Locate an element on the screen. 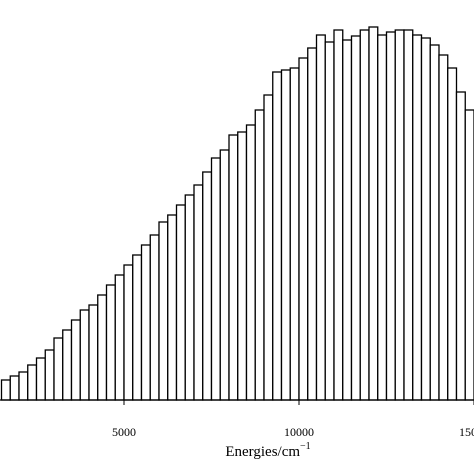 This screenshot has height=474, width=474. x-axis-label: Energies/cm−1 is located at coordinates (267, 450).